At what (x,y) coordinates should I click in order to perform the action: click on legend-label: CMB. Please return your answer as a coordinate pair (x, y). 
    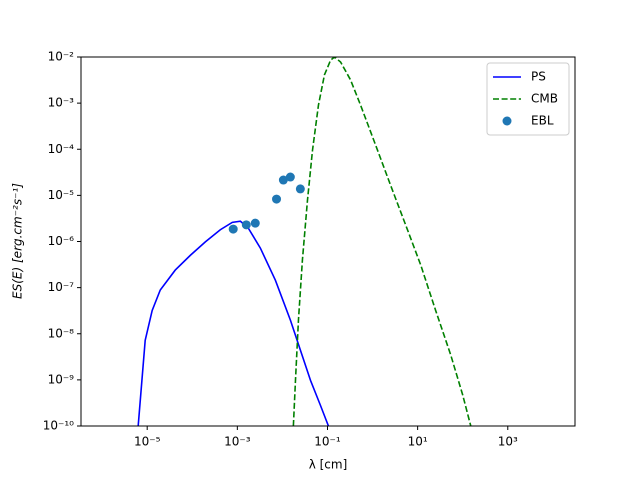
    Looking at the image, I should click on (544, 99).